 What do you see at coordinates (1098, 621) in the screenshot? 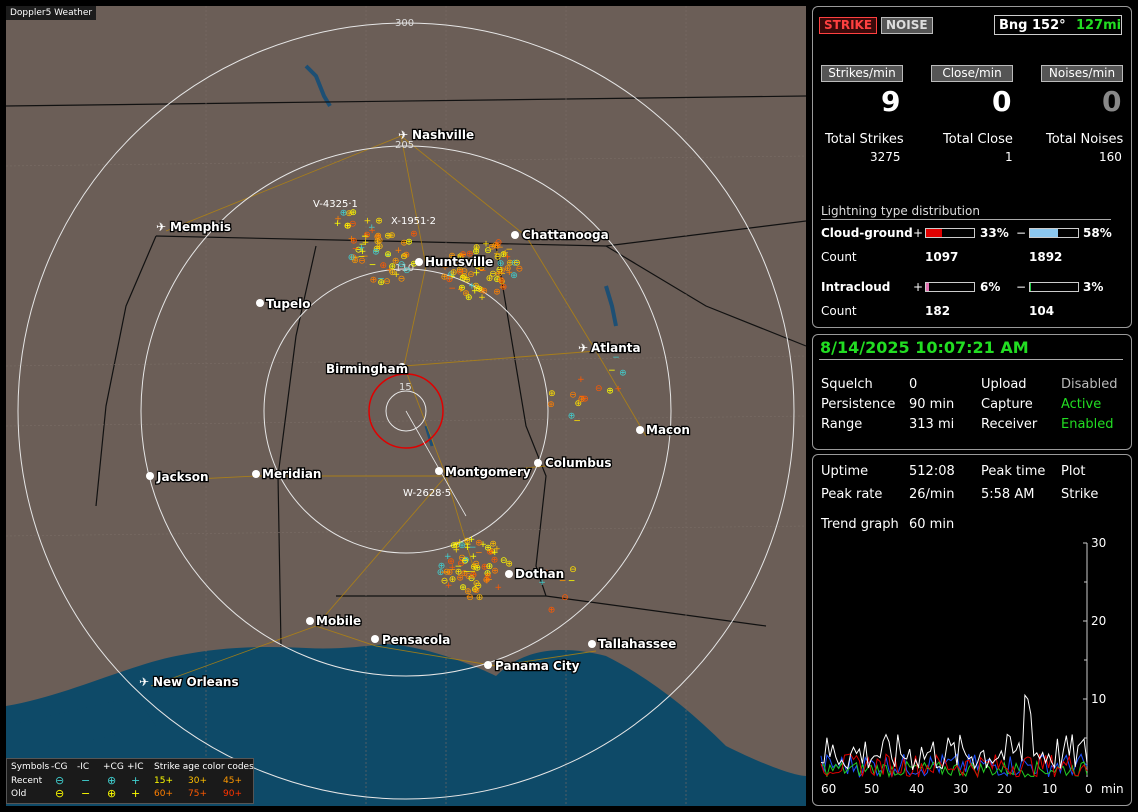
I see `trend-y-tick-20: 20` at bounding box center [1098, 621].